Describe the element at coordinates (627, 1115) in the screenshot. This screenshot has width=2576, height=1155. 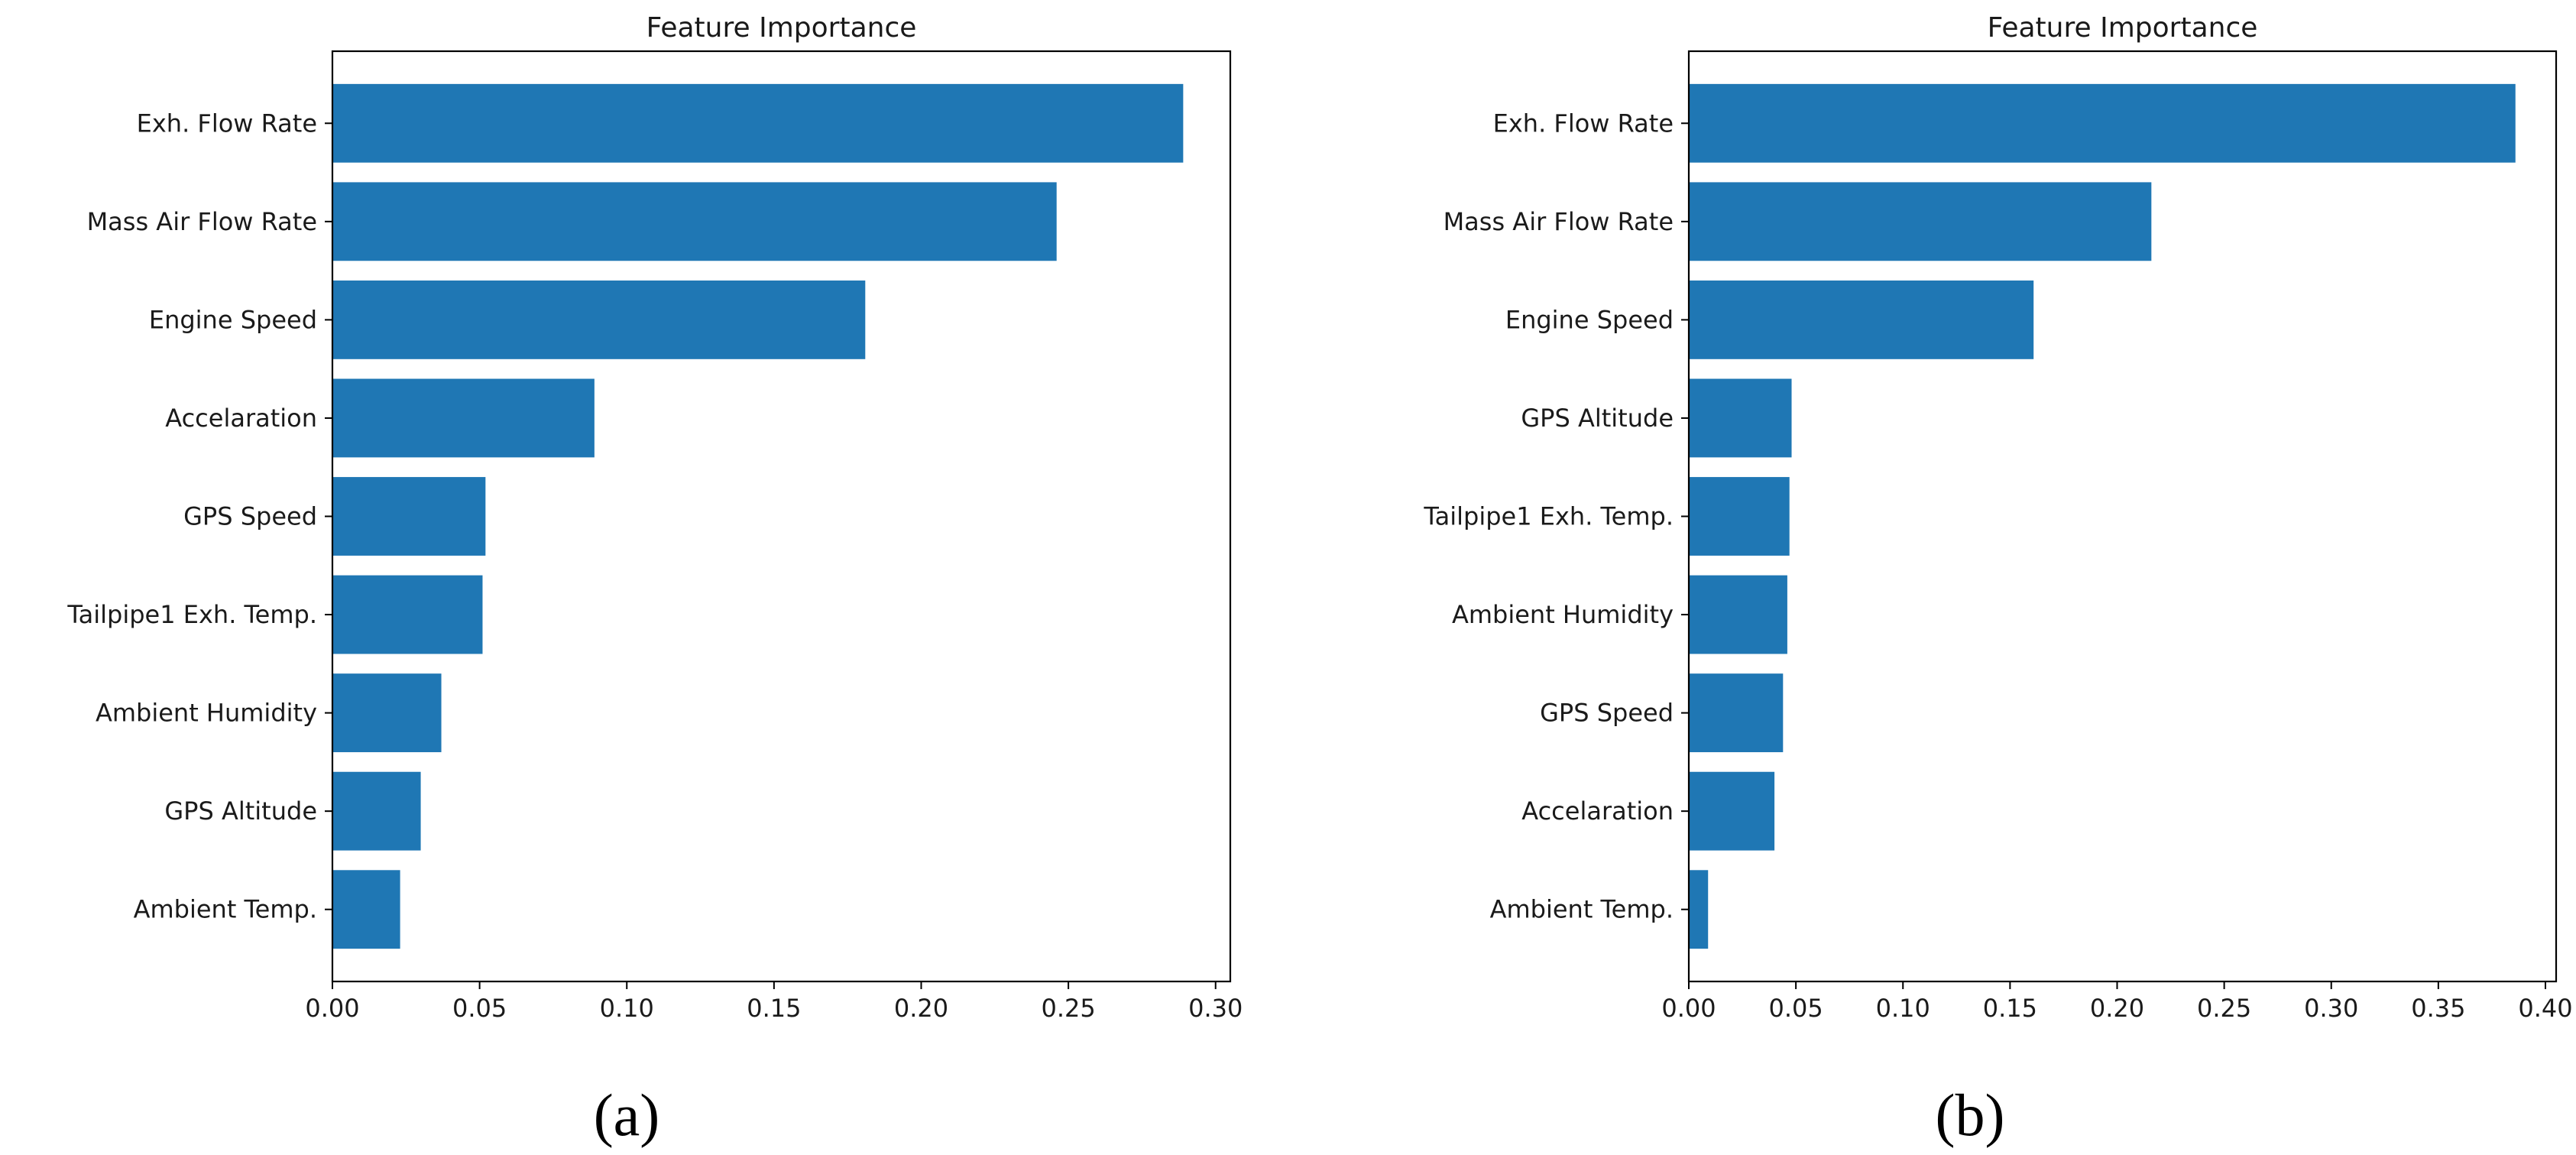
I see `panel-label: (a)` at that location.